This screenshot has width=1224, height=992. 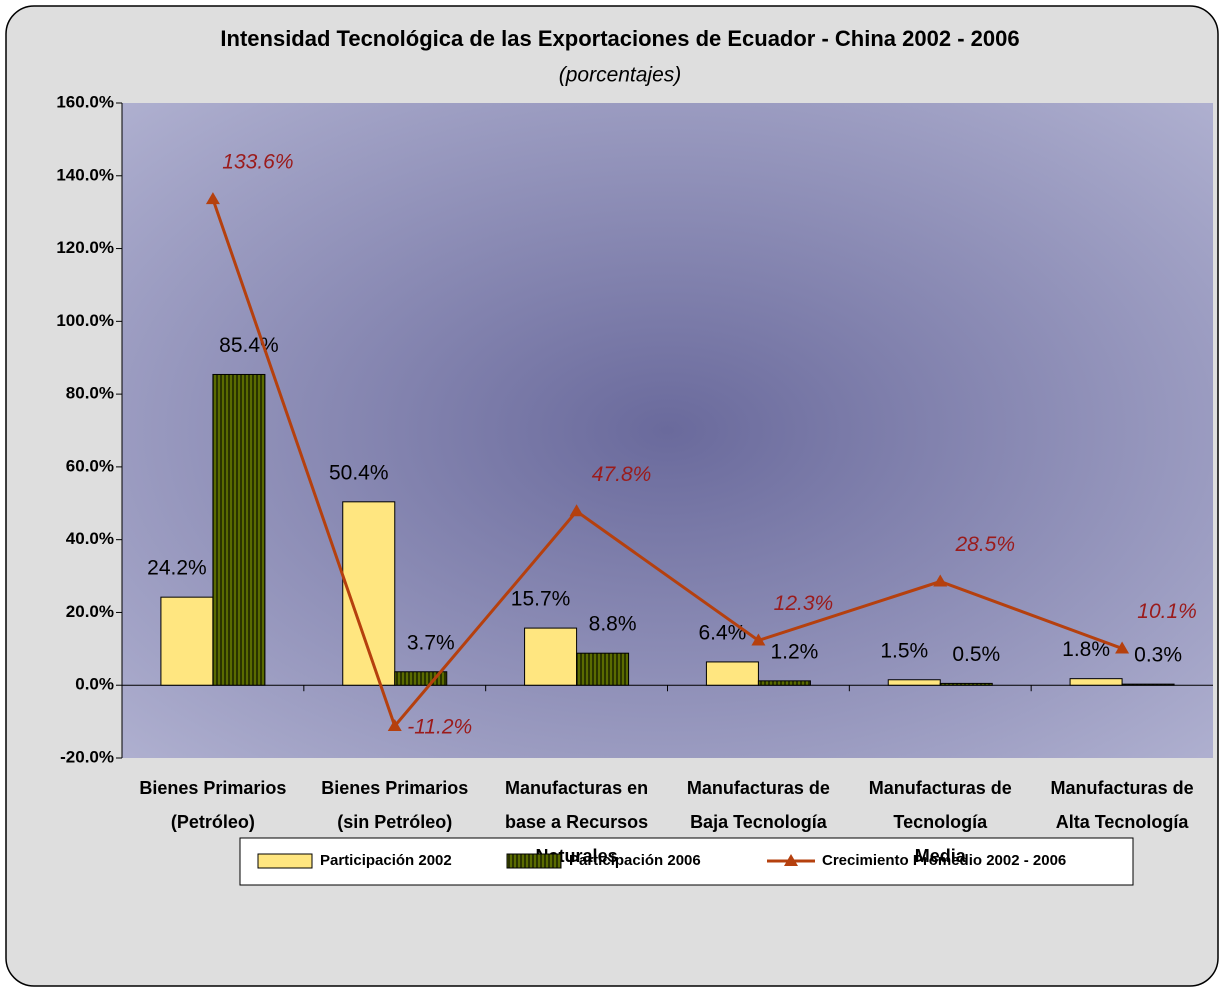 I want to click on data-label: 3.7%, so click(x=431, y=642).